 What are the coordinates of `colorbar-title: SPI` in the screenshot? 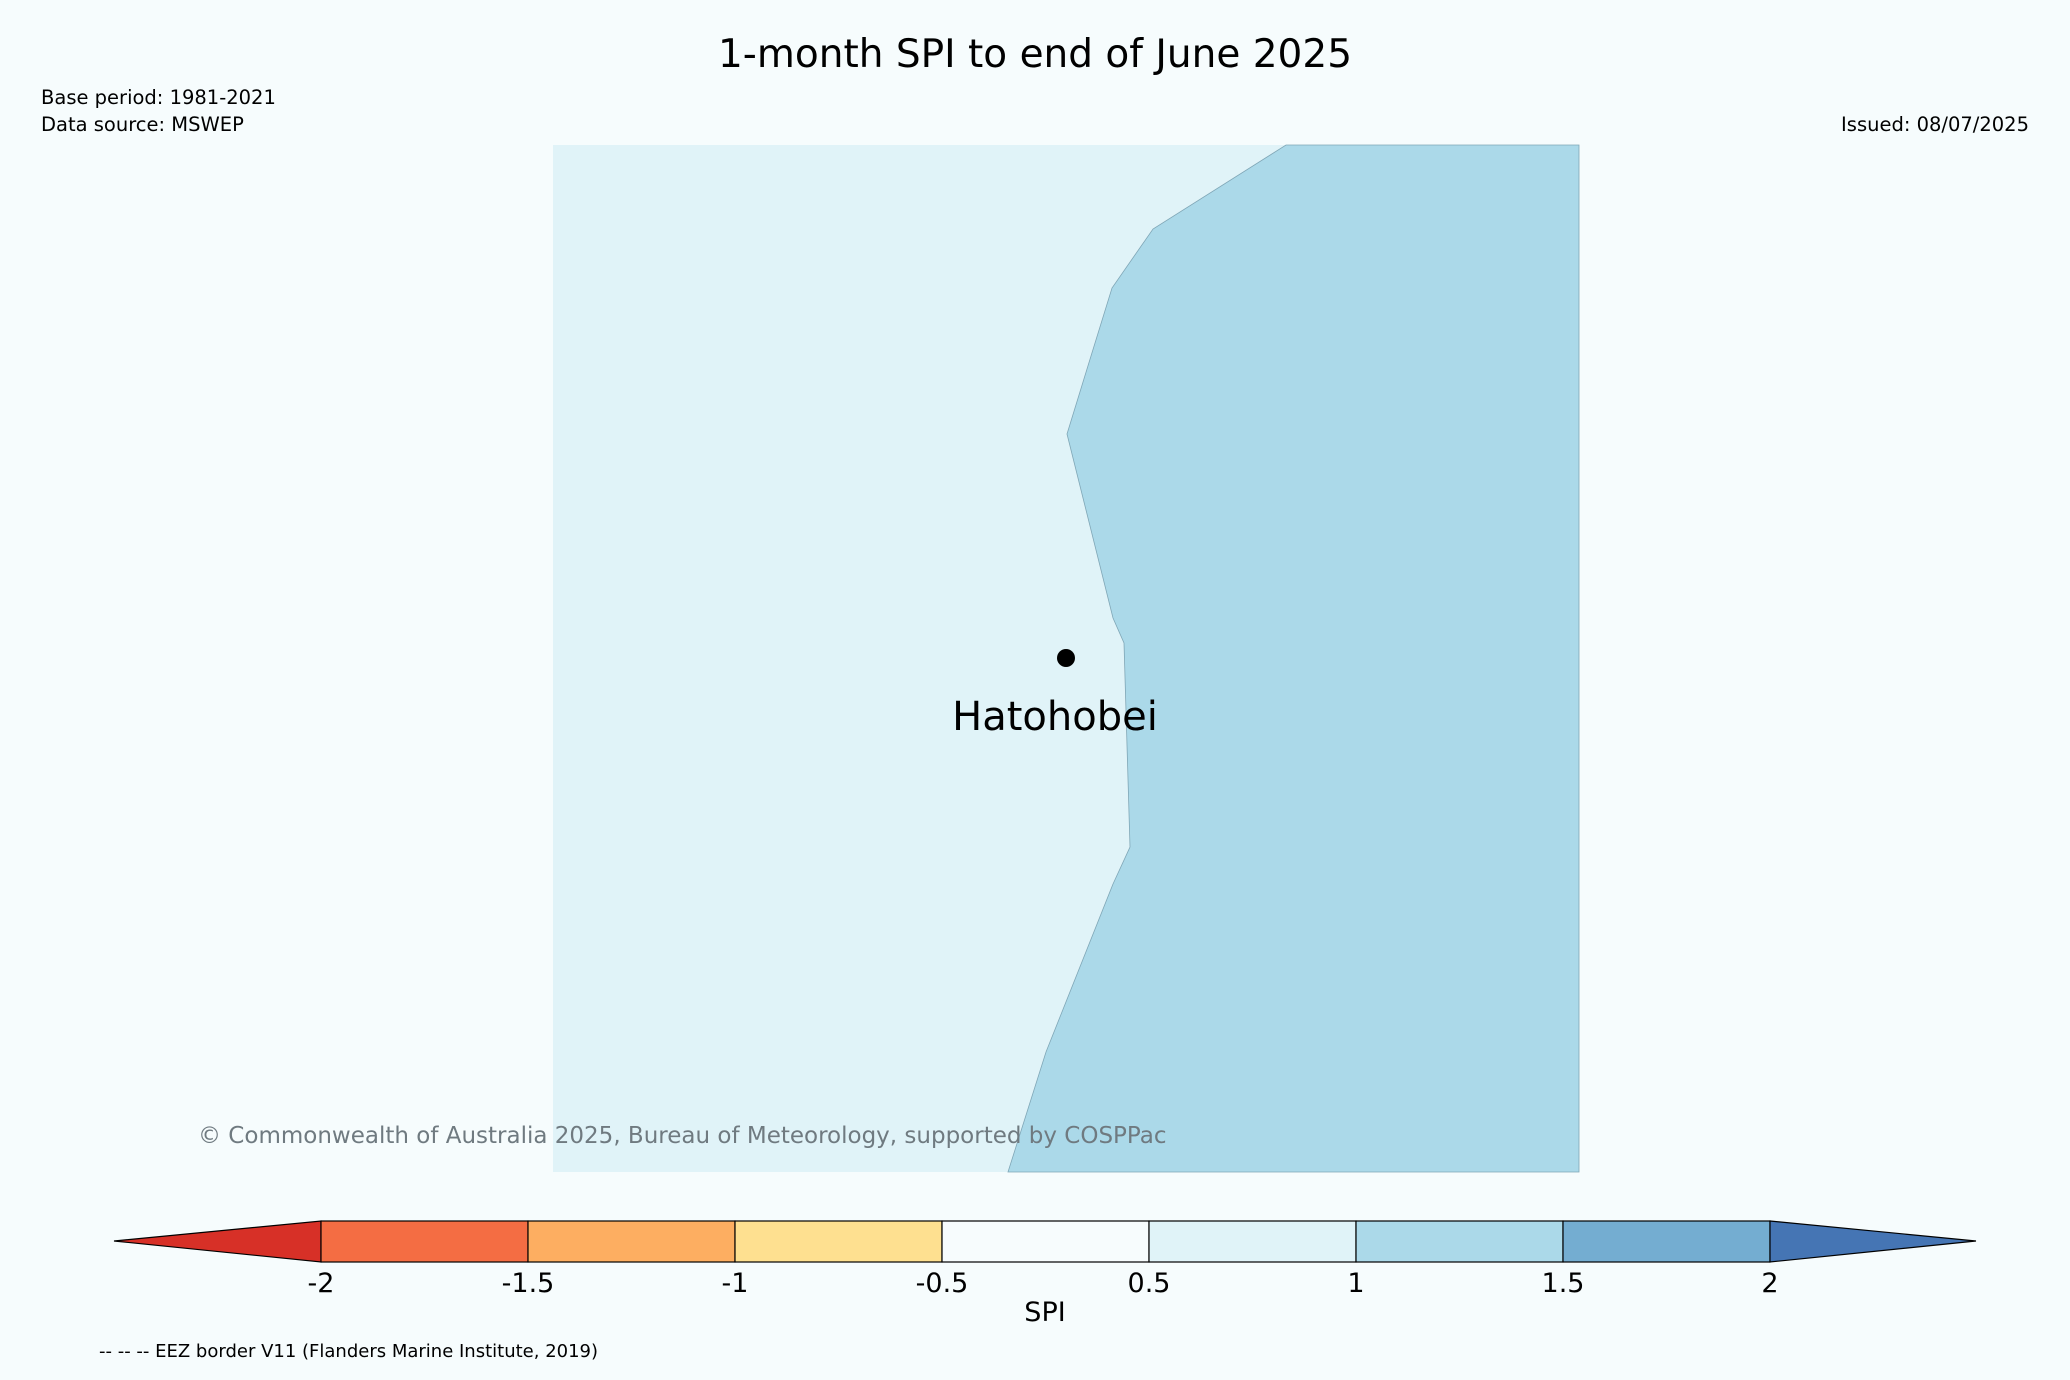 It's located at (1045, 1312).